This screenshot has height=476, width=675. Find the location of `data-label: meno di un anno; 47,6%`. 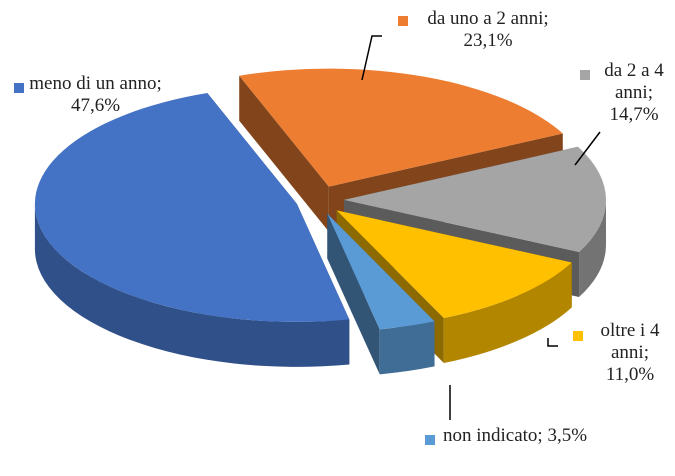

data-label: meno di un anno; 47,6% is located at coordinates (95, 94).